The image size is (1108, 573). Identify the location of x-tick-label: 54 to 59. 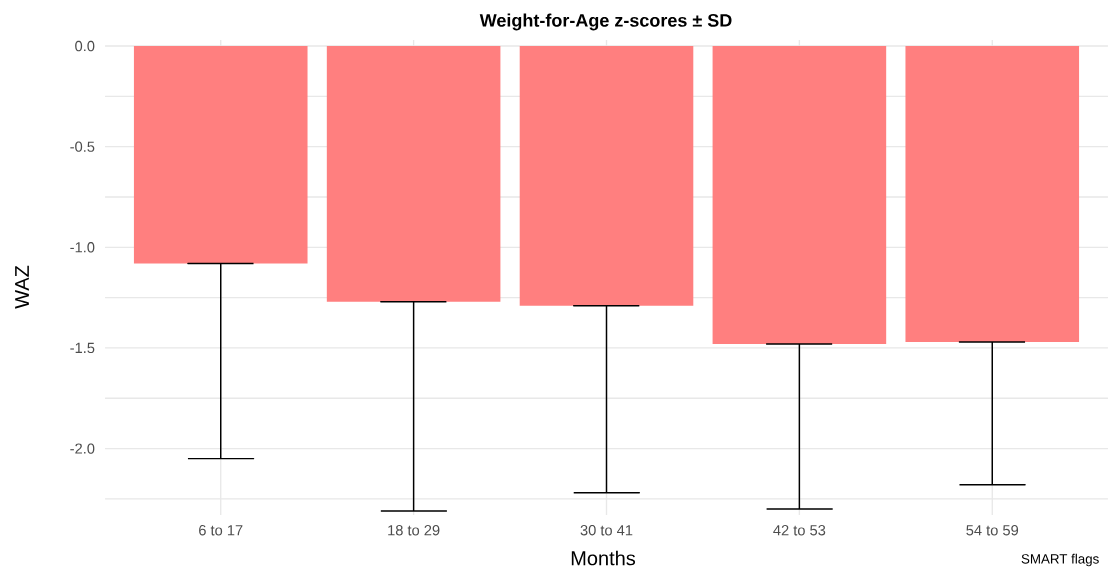
(992, 530).